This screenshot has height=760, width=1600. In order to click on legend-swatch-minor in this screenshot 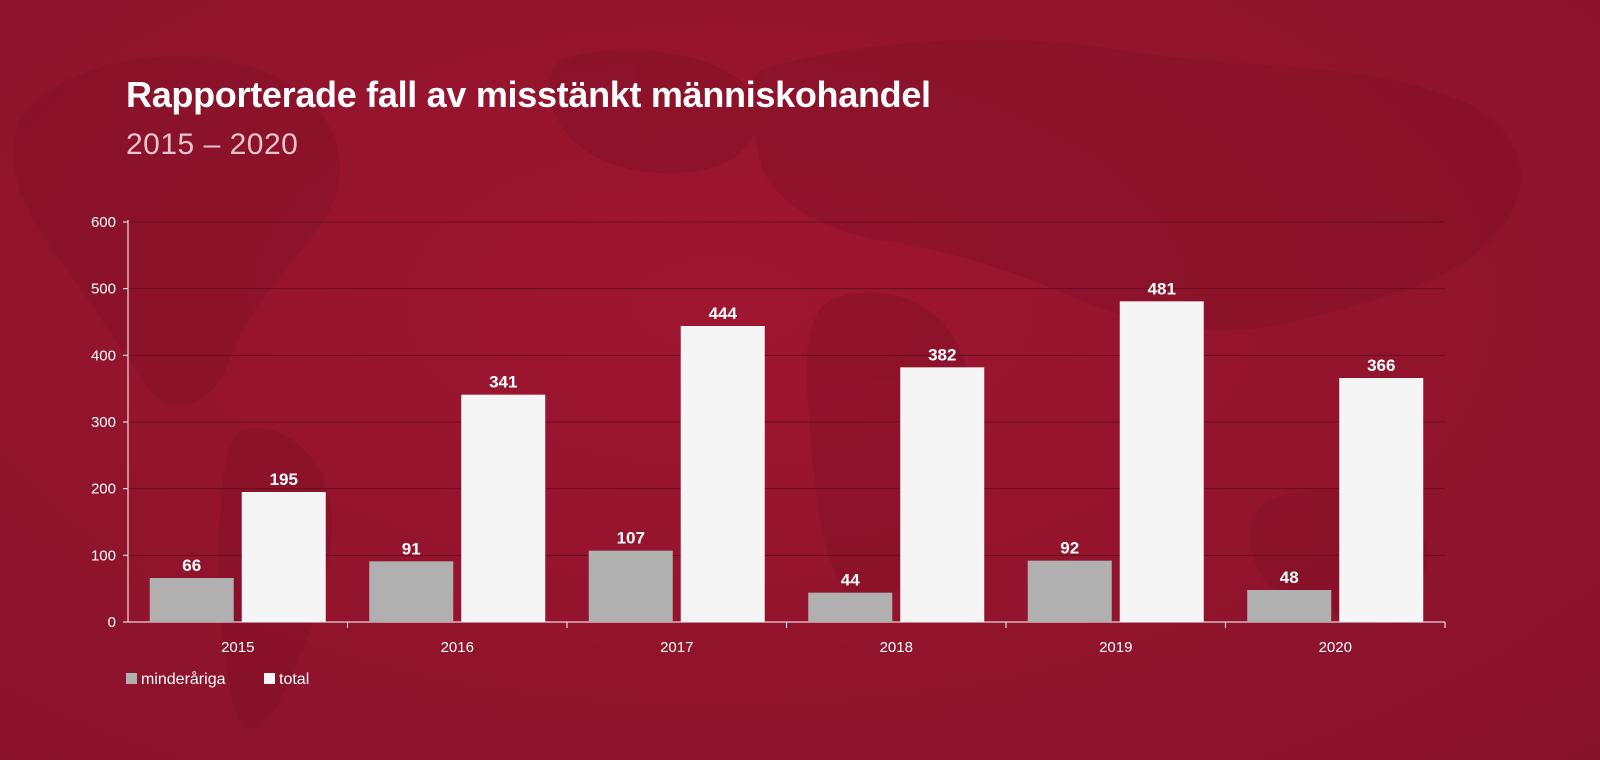, I will do `click(131, 678)`.